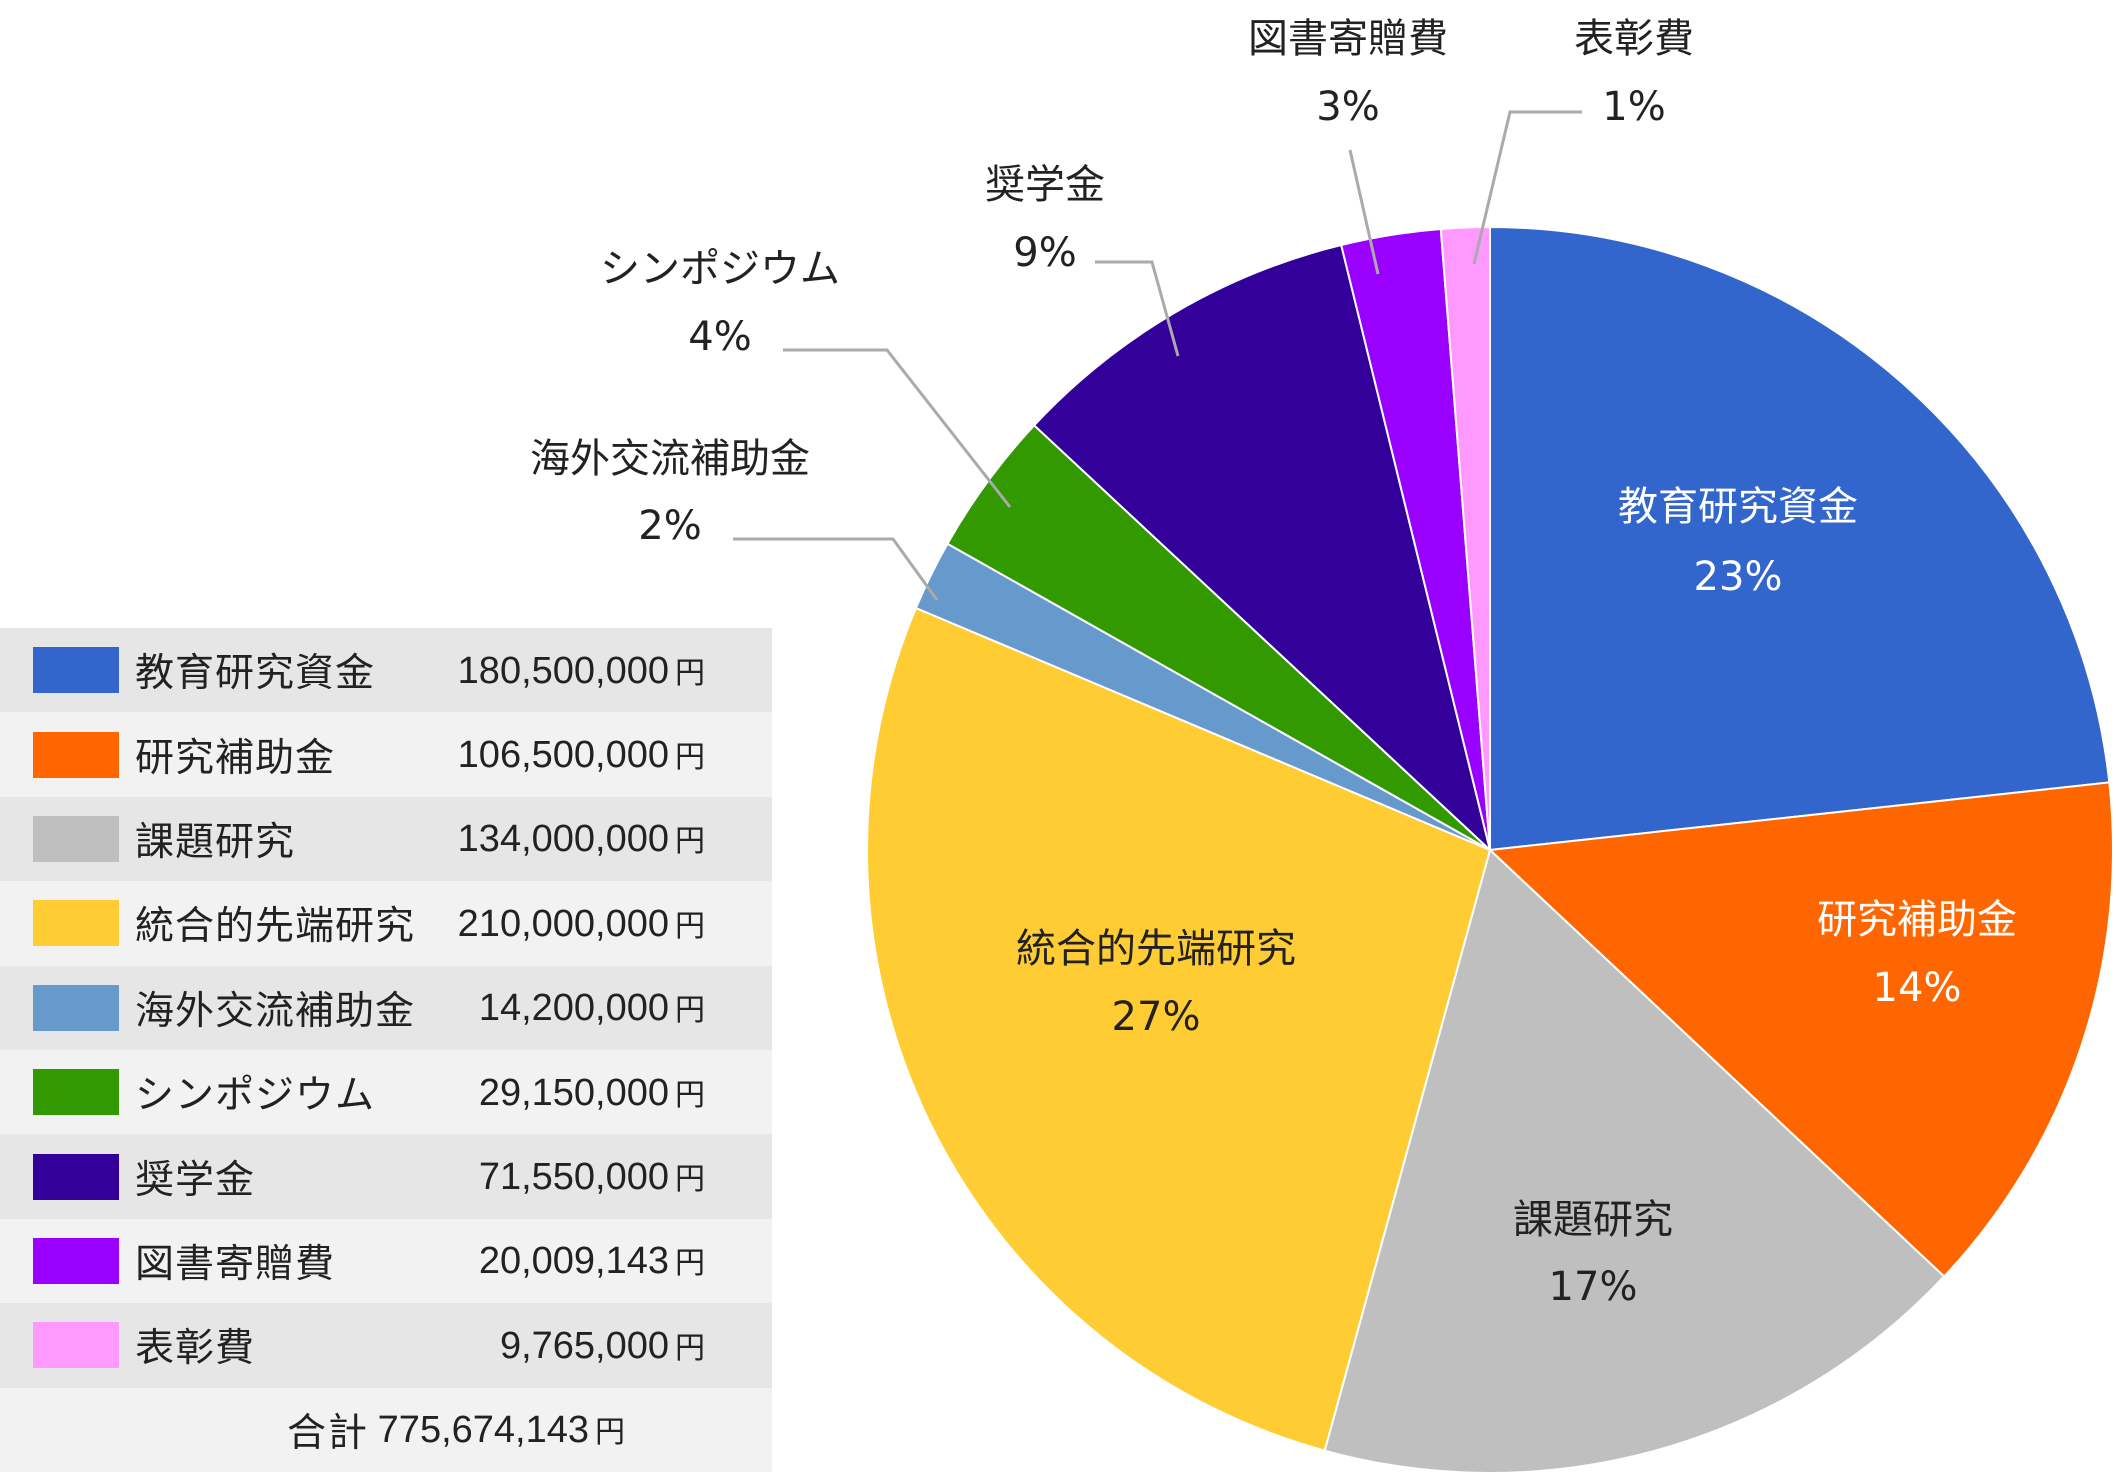 Image resolution: width=2116 pixels, height=1482 pixels. I want to click on slice-name-label: 統合的先端研究, so click(1156, 949).